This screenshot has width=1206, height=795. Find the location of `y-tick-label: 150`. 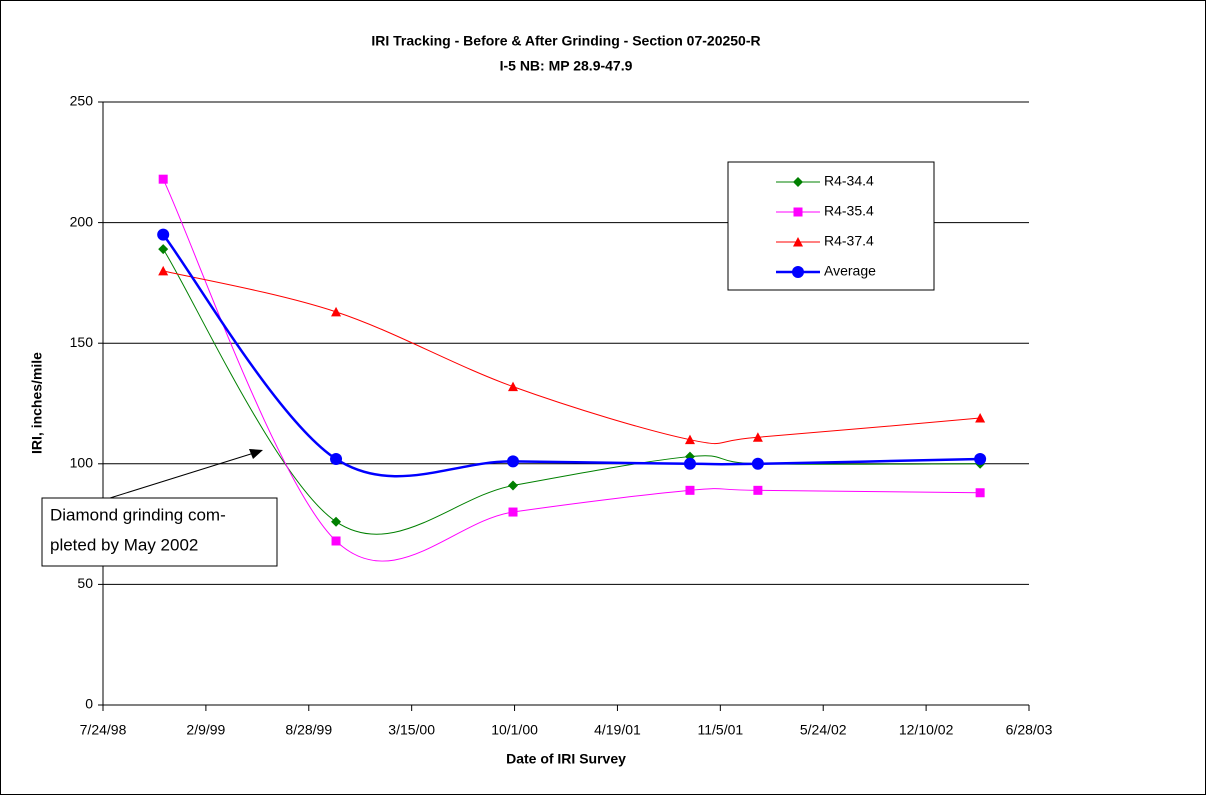

y-tick-label: 150 is located at coordinates (82, 342).